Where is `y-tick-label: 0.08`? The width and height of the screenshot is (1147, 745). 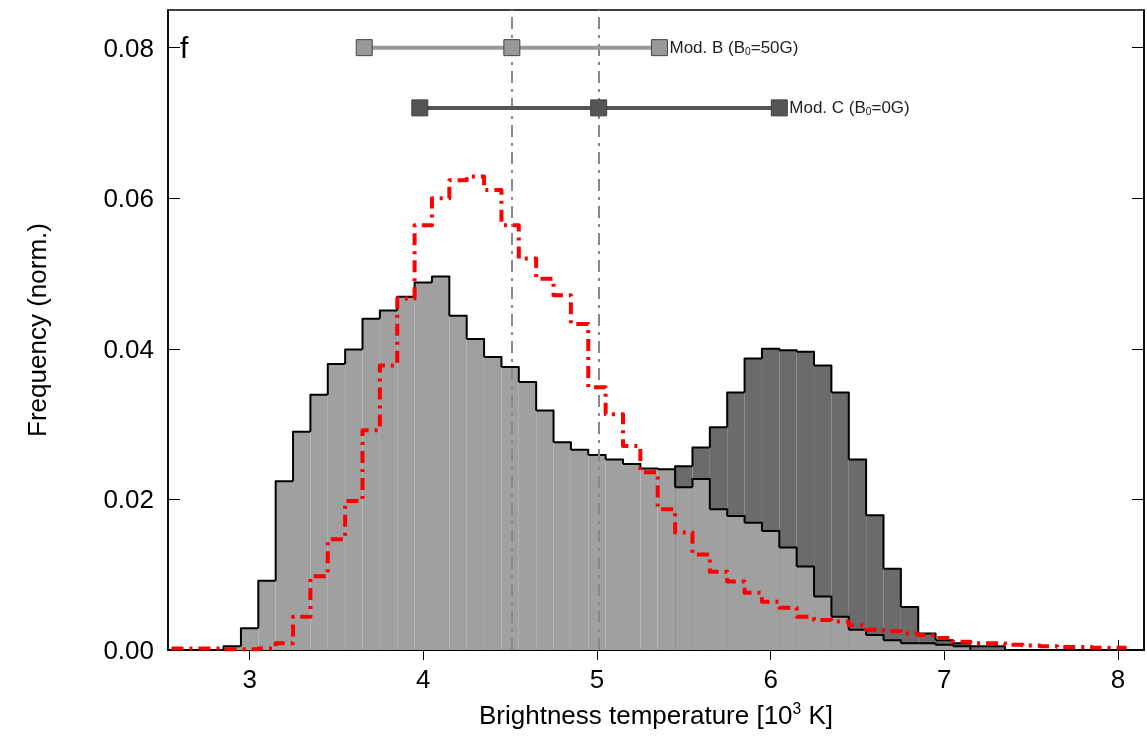
y-tick-label: 0.08 is located at coordinates (128, 47).